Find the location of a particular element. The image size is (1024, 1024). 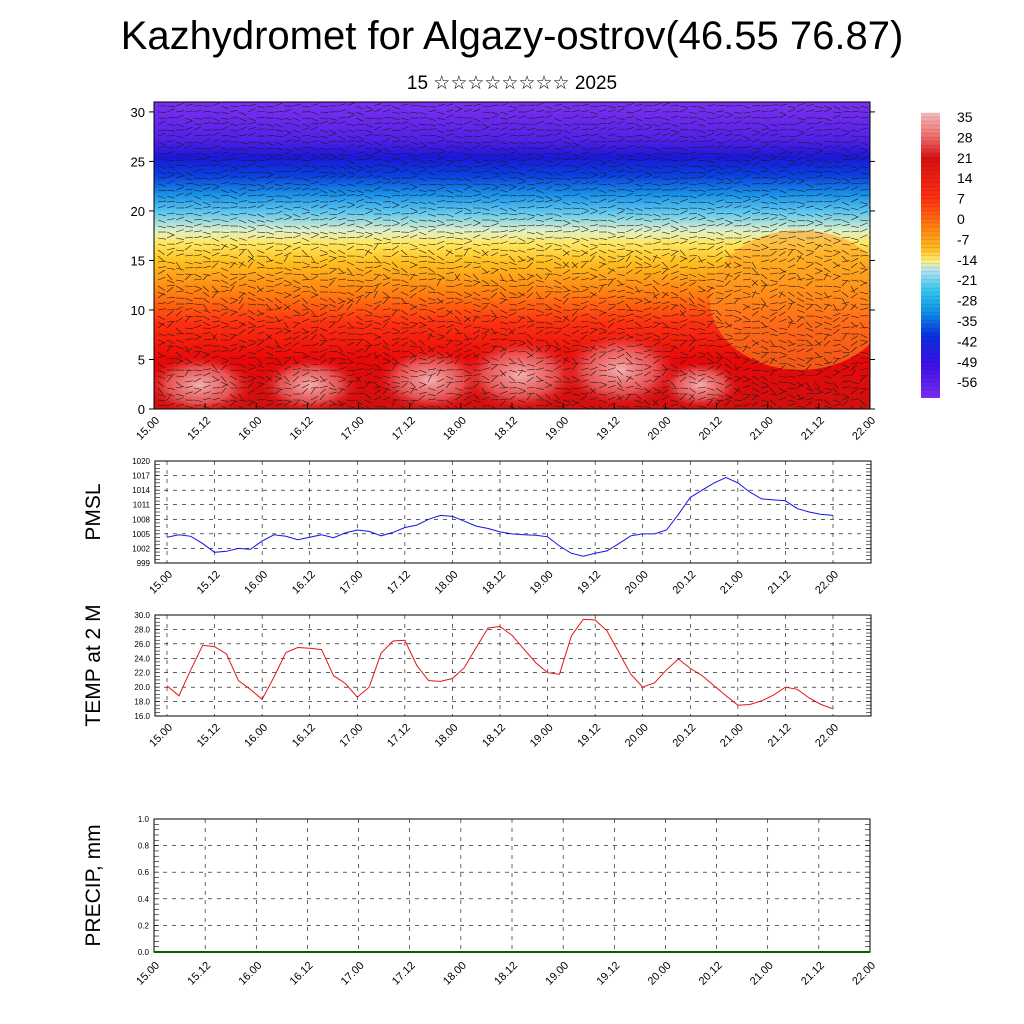

ytick-label: 28.0 is located at coordinates (142, 629).